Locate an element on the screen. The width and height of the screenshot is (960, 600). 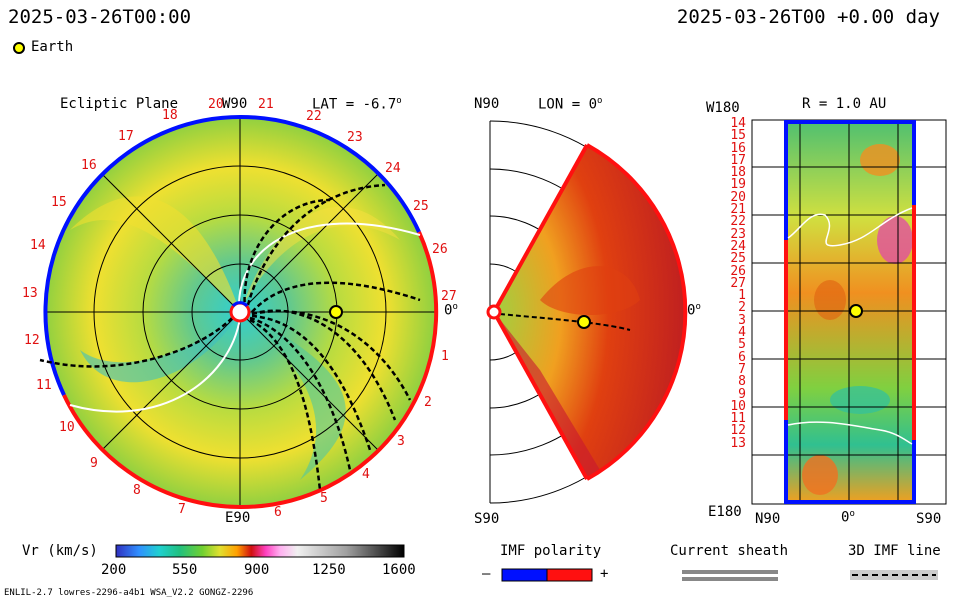
meridional-bottom-label: S90 is located at coordinates (487, 519).